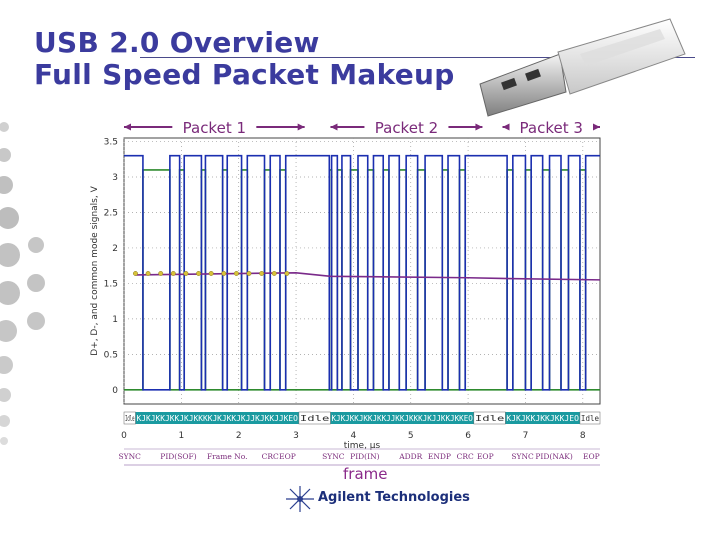 The height and width of the screenshot is (540, 720). What do you see at coordinates (410, 456) in the screenshot?
I see `field-label: ADDR` at bounding box center [410, 456].